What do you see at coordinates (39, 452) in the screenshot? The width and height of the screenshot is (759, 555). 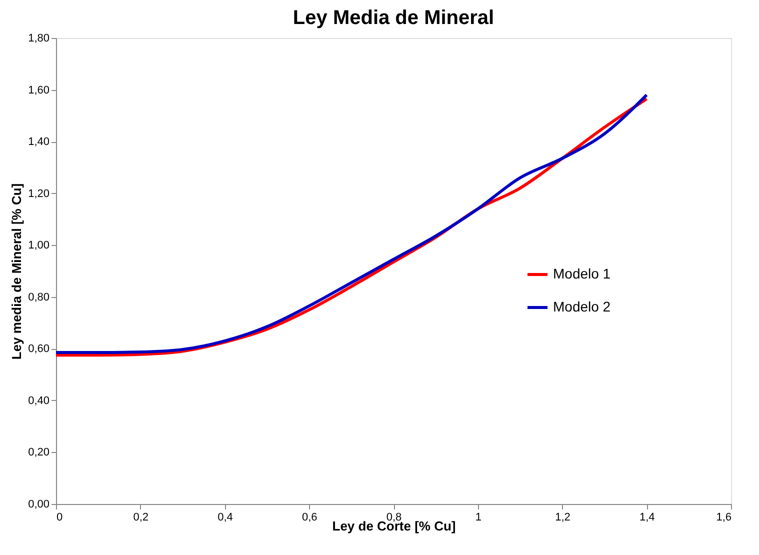 I see `y-tick-label: 0,20` at bounding box center [39, 452].